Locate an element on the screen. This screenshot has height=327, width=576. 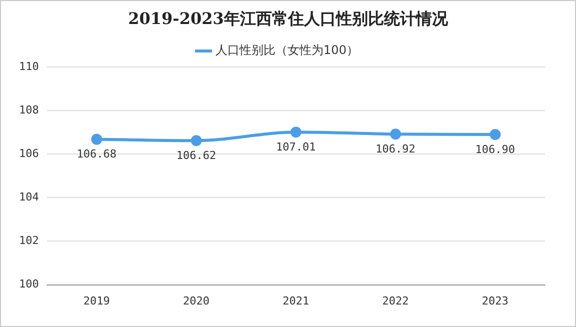
data-label: 106.90 is located at coordinates (495, 149).